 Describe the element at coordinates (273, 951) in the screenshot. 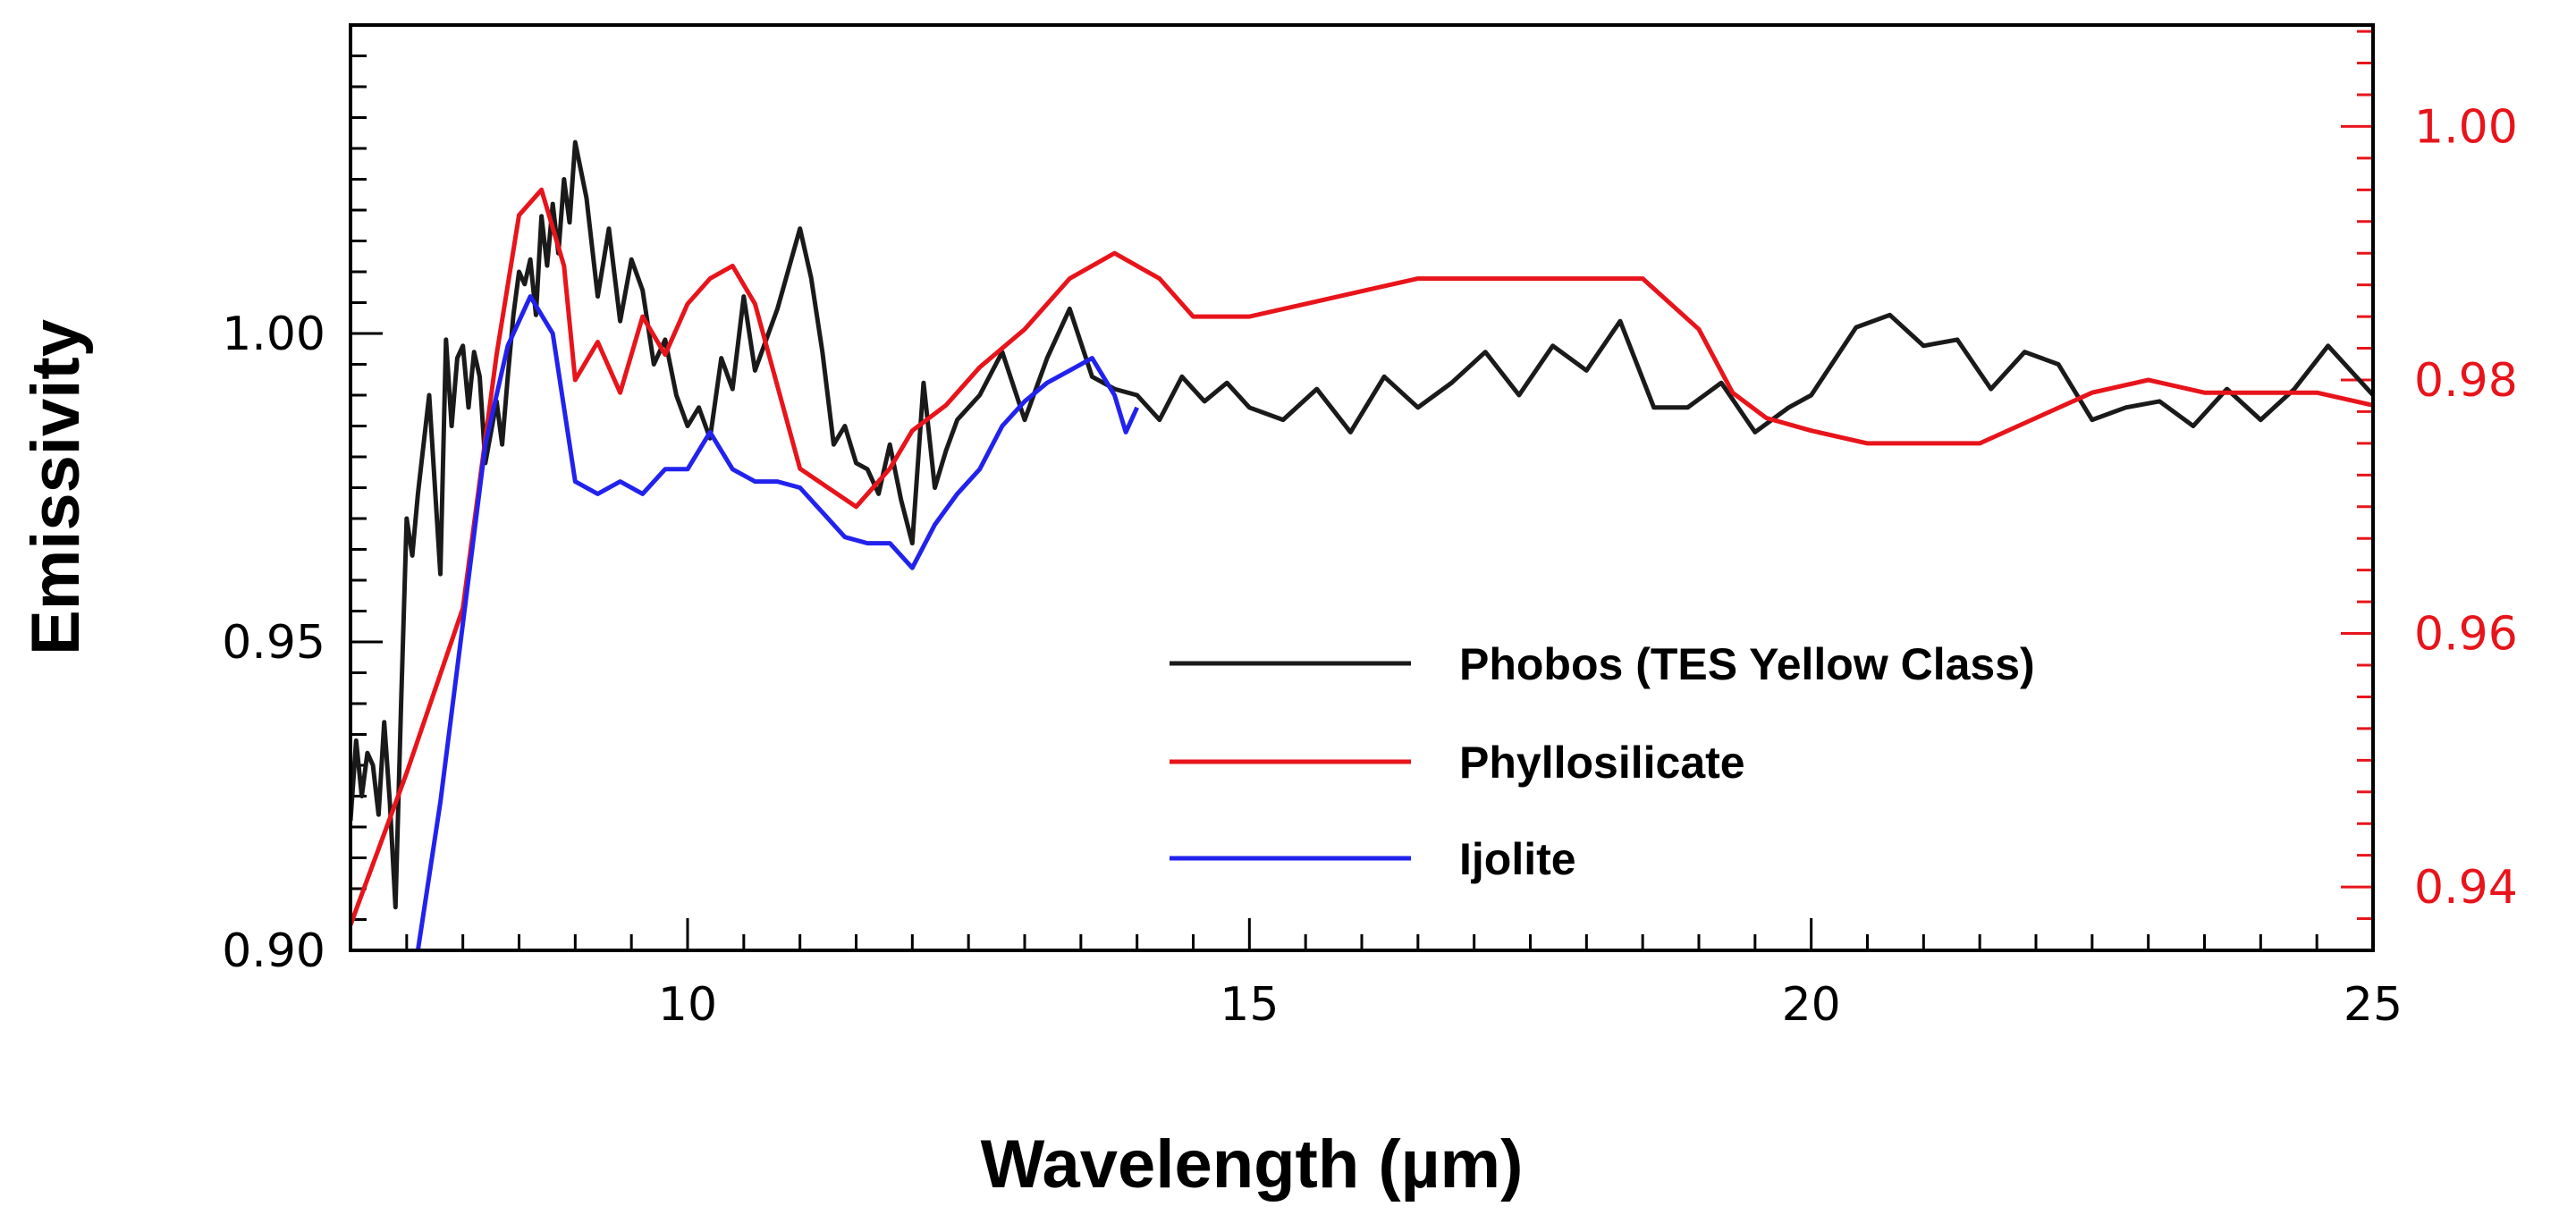

I see `y-left-tick-label: 0.90` at that location.